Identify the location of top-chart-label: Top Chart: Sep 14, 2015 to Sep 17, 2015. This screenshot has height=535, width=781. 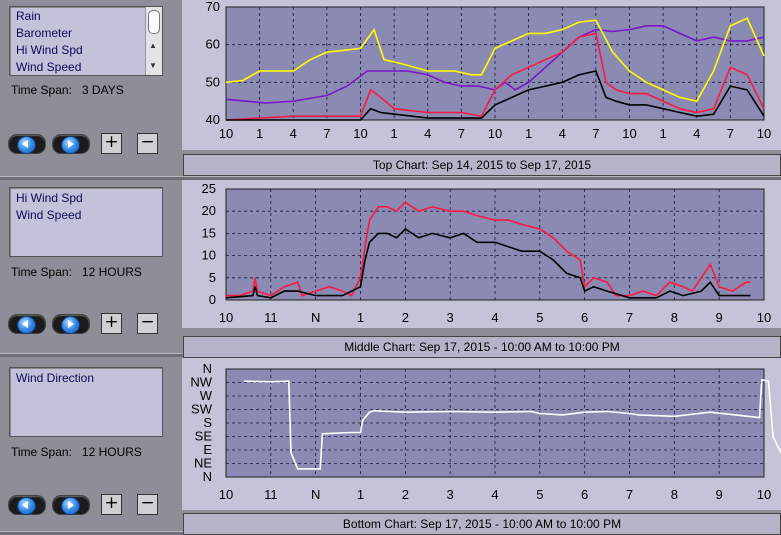
(482, 165).